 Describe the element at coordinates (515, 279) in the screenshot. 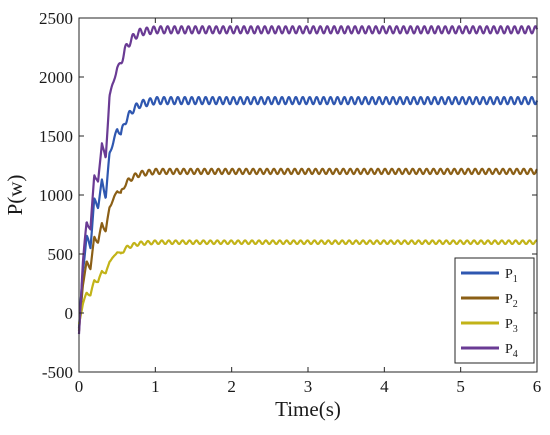

I see `legend-label-subscript: 1` at that location.